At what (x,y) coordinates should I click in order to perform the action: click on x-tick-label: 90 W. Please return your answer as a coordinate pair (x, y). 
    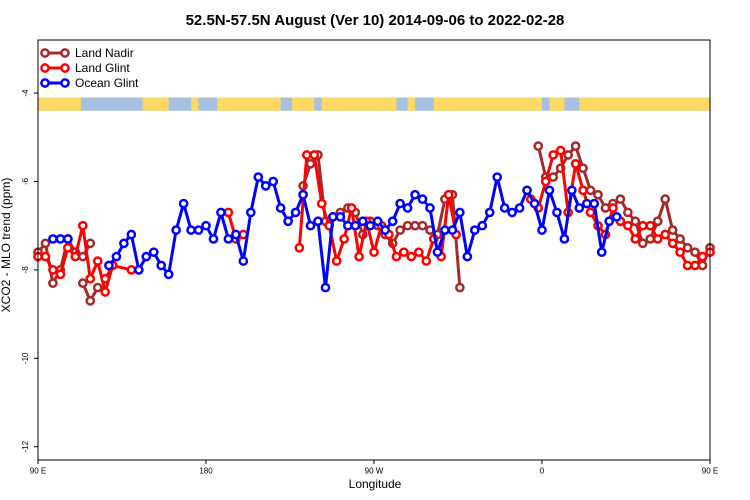
    Looking at the image, I should click on (374, 471).